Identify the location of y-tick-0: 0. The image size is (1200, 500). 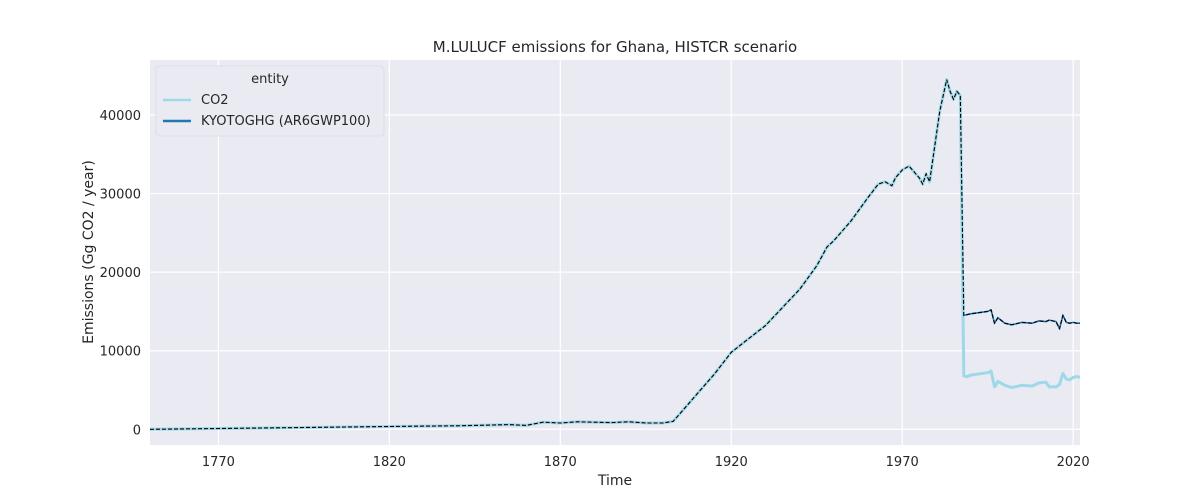
(137, 430).